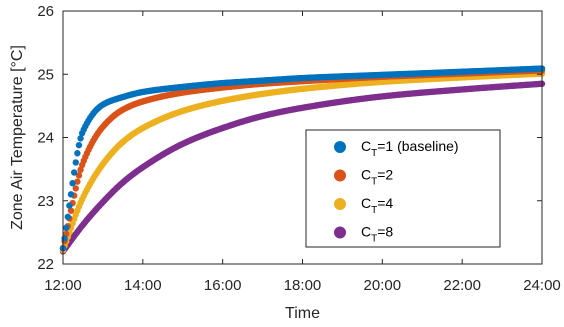  What do you see at coordinates (45, 74) in the screenshot?
I see `y-tick-label: 25` at bounding box center [45, 74].